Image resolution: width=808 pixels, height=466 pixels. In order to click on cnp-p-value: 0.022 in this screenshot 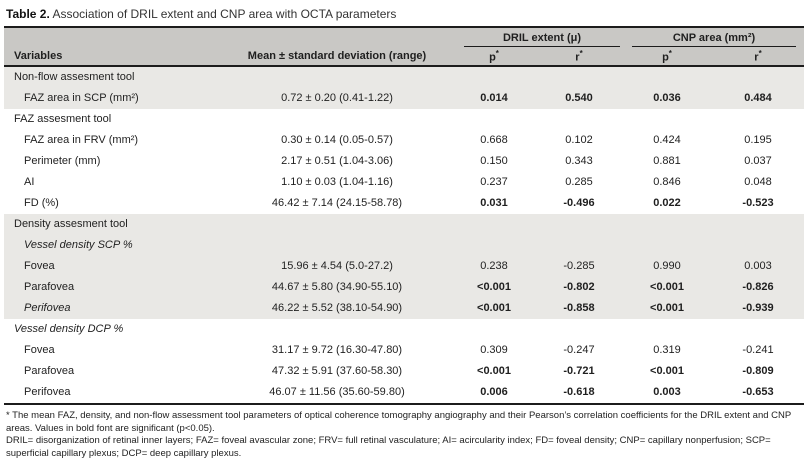, I will do `click(667, 203)`.